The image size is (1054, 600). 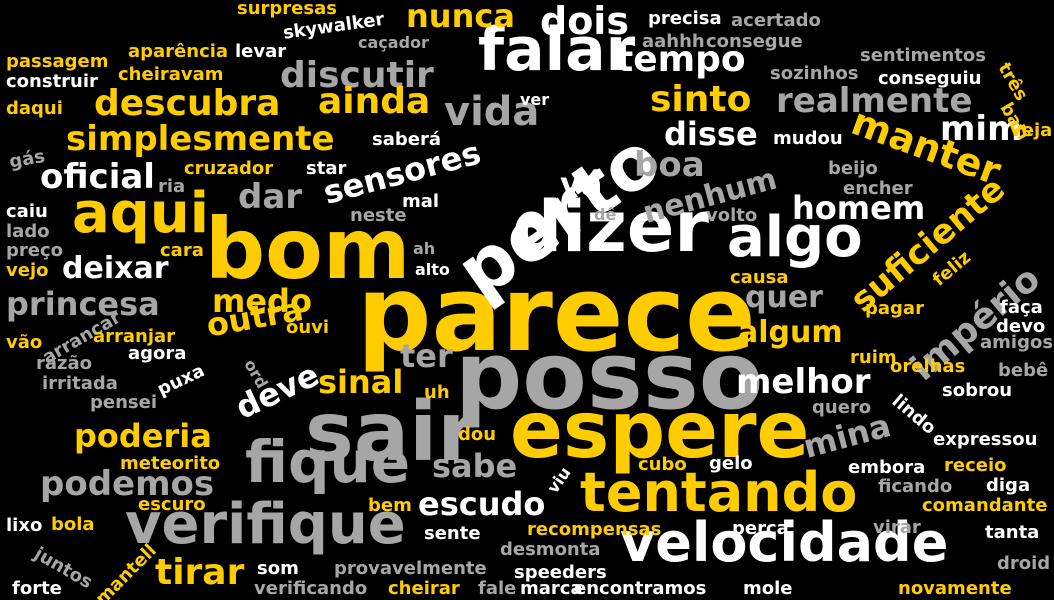 What do you see at coordinates (897, 527) in the screenshot?
I see `word-virar: virar` at bounding box center [897, 527].